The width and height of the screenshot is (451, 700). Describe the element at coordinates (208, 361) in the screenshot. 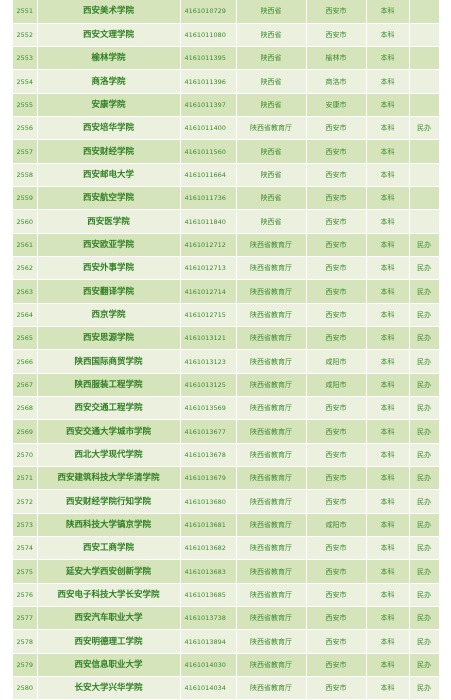

I see `school-code-cell: 4161013123` at that location.